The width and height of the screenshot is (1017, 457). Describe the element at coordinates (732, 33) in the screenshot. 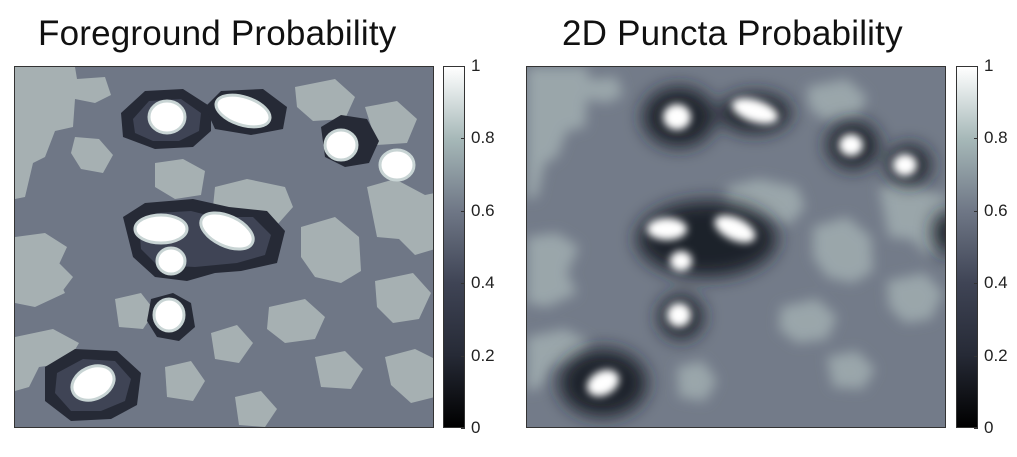

I see `chart-title: 2D Puncta Probability` at that location.